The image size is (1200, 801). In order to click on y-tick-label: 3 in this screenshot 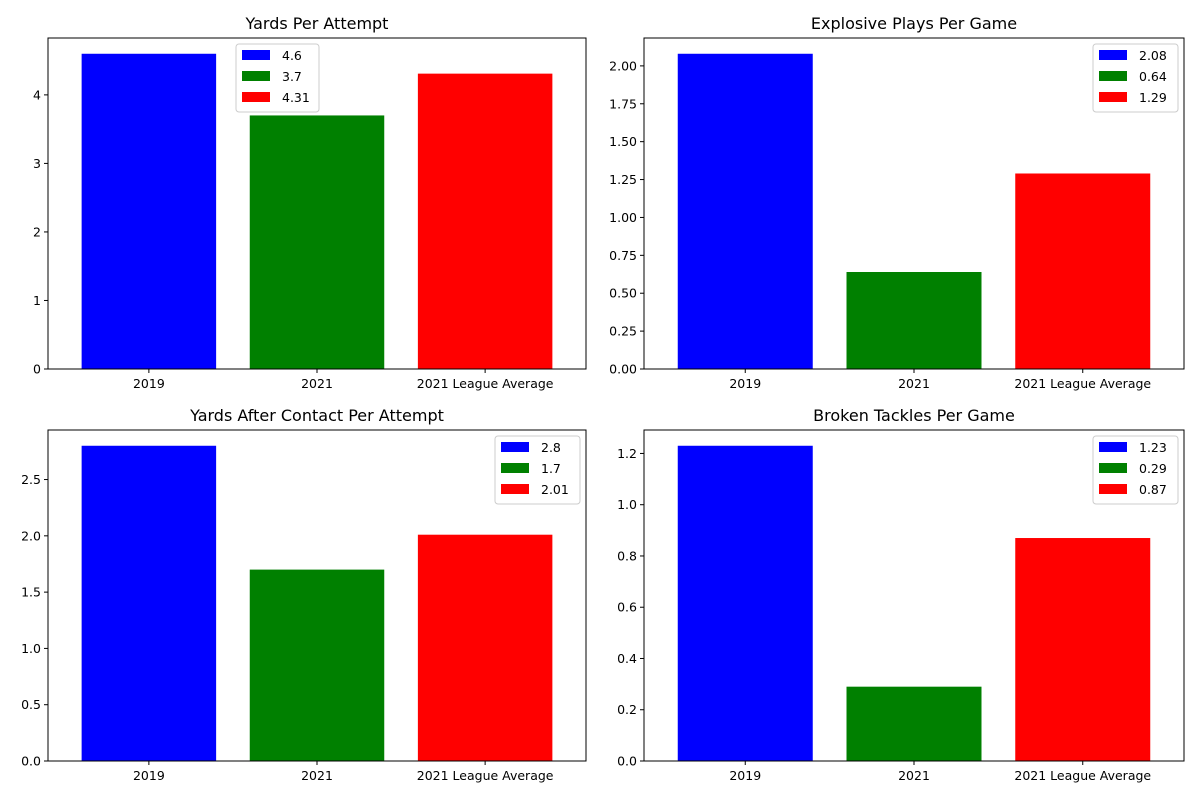, I will do `click(37, 163)`.